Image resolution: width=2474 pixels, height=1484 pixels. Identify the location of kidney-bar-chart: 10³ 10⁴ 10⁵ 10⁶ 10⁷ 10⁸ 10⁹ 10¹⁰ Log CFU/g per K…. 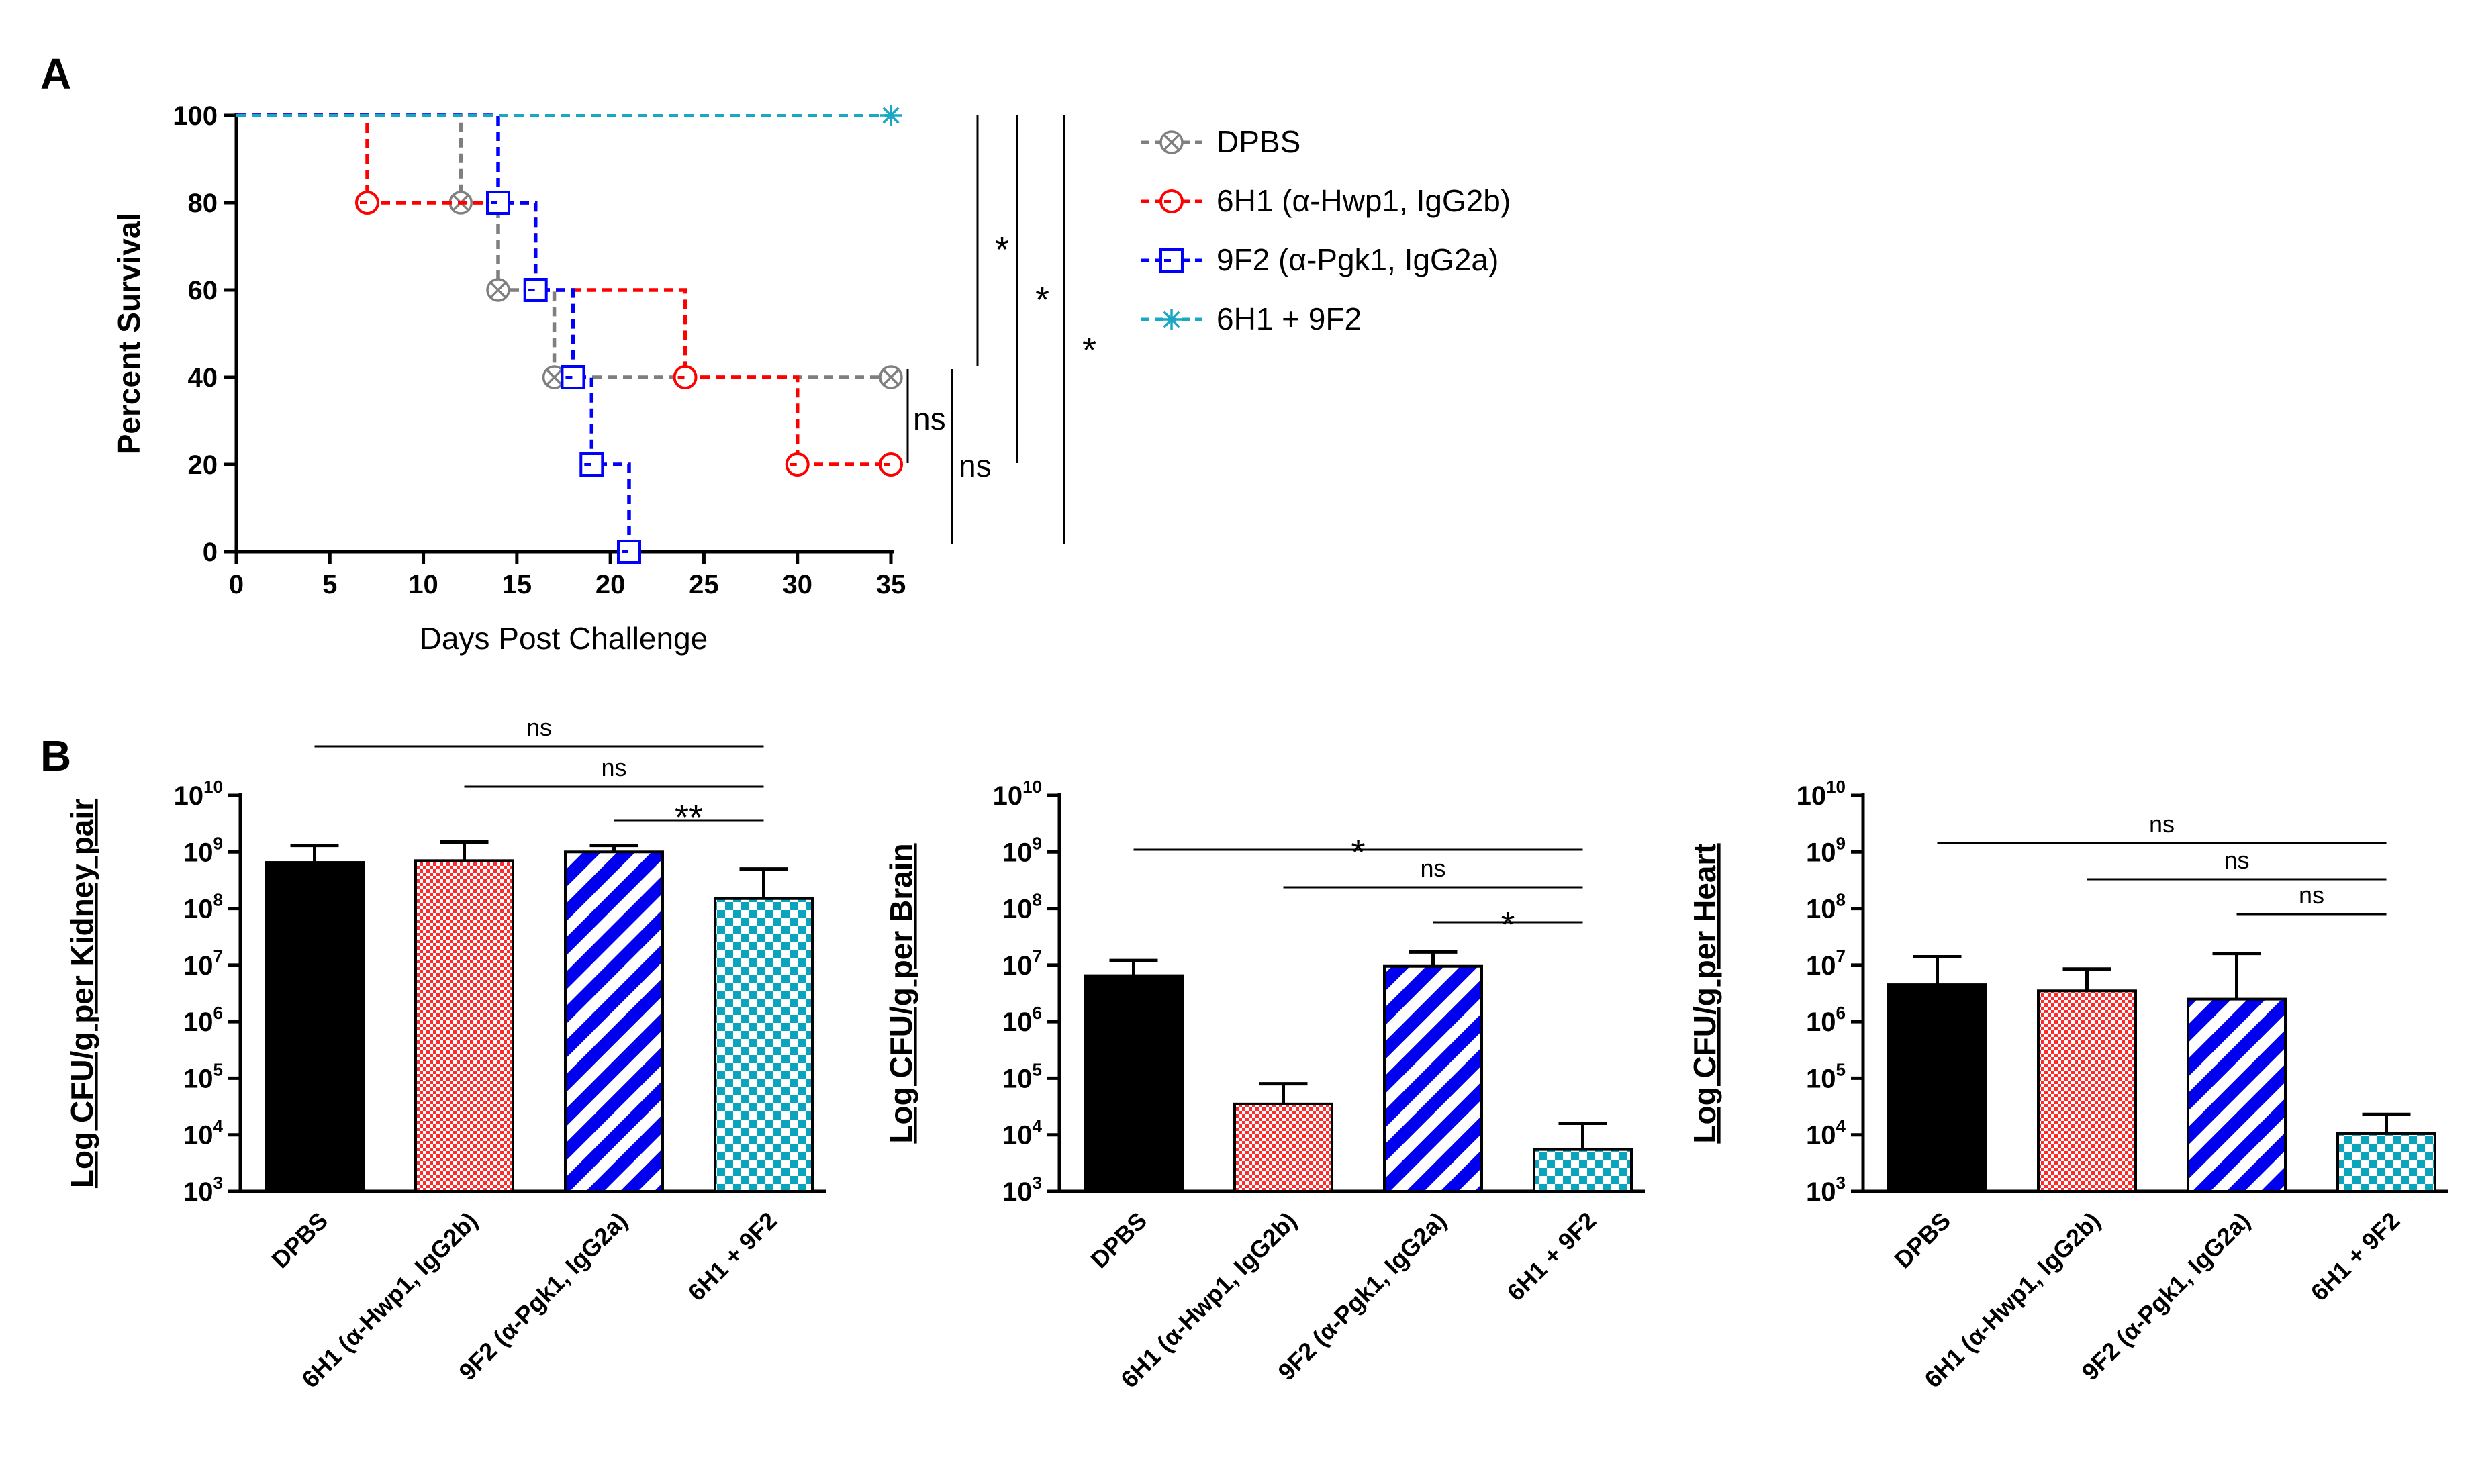
(445, 1053).